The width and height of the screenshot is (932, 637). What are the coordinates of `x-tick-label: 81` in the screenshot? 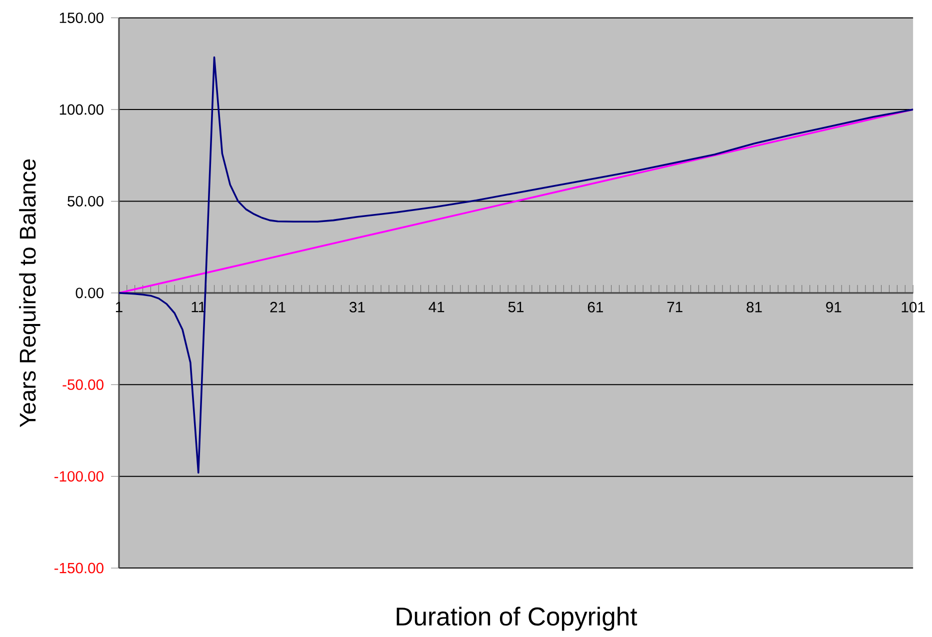 It's located at (754, 307).